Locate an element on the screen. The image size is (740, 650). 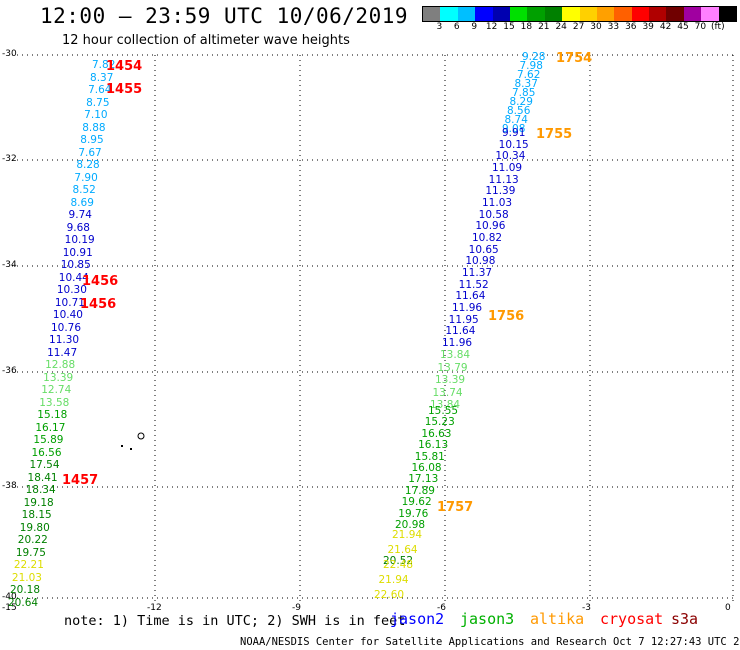
swh-value-label: 17.54 is located at coordinates (44, 465).